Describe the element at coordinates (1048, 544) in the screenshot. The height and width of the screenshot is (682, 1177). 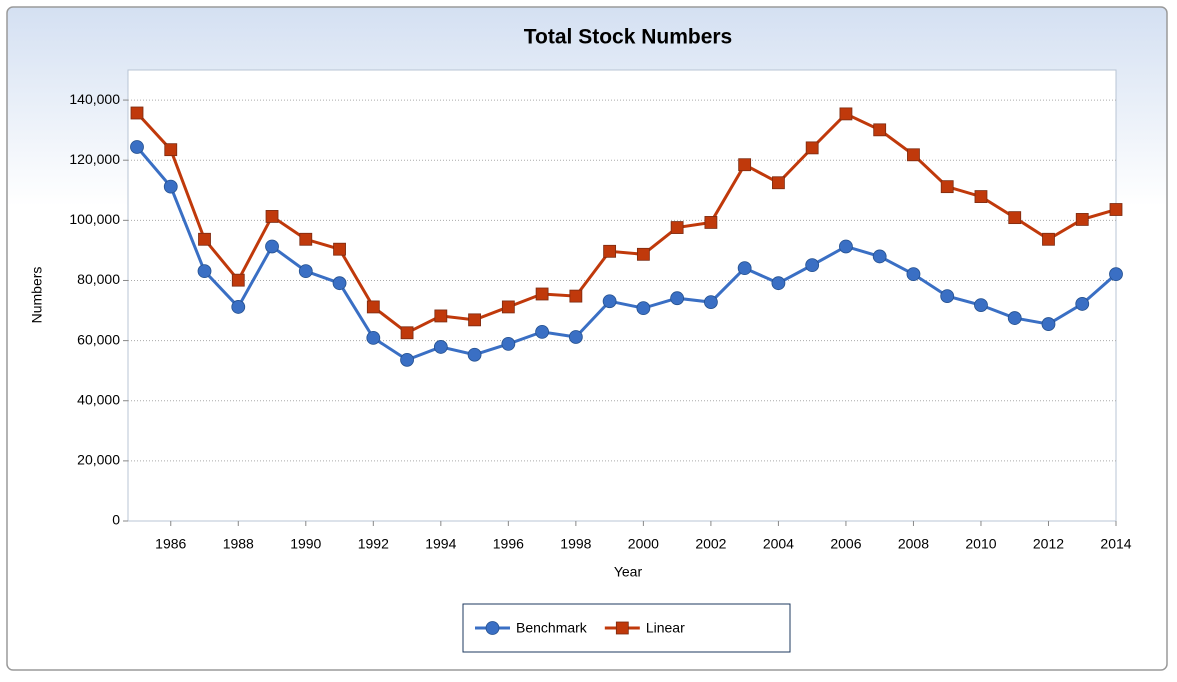
I see `x-tick-label: 2012` at that location.